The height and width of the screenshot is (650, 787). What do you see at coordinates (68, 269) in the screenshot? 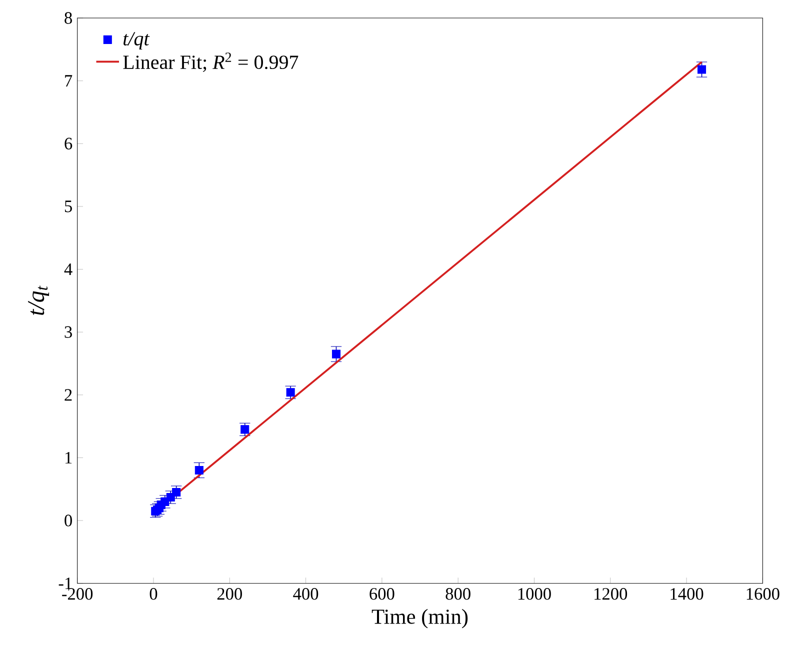
I see `y-tick-label: 4` at bounding box center [68, 269].